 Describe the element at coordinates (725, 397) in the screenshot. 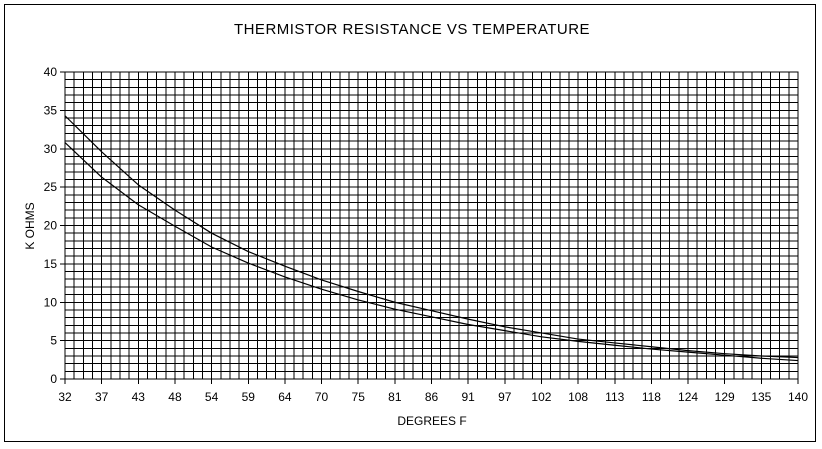

I see `x-tick-label: 129` at that location.